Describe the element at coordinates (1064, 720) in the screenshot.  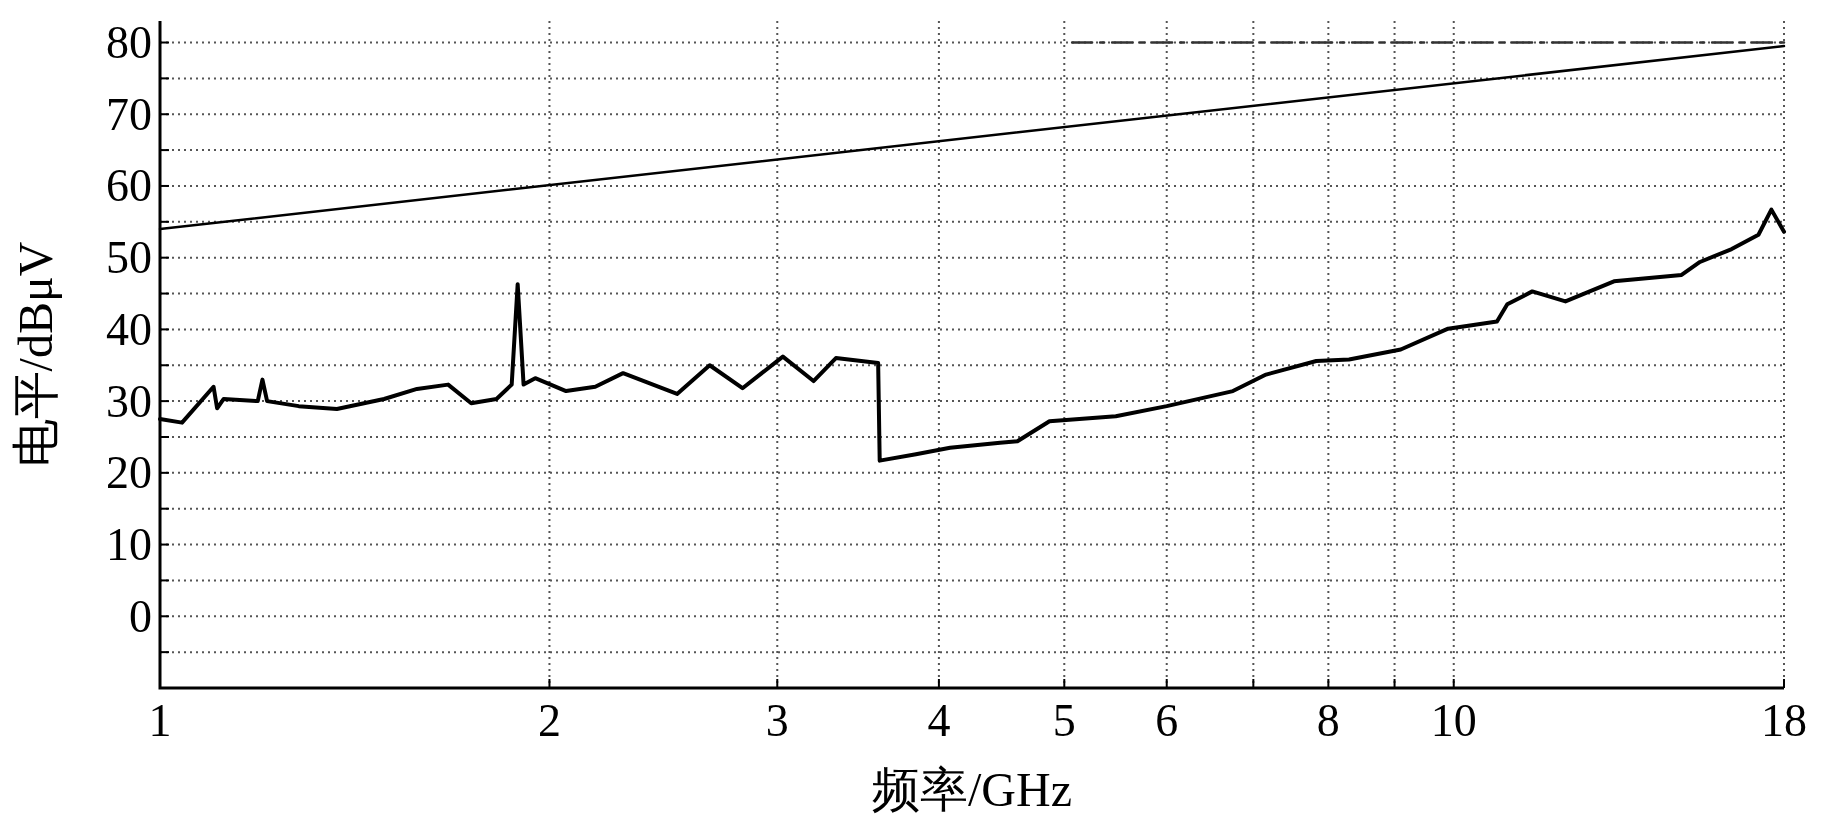
I see `x-tick-label: 5` at that location.